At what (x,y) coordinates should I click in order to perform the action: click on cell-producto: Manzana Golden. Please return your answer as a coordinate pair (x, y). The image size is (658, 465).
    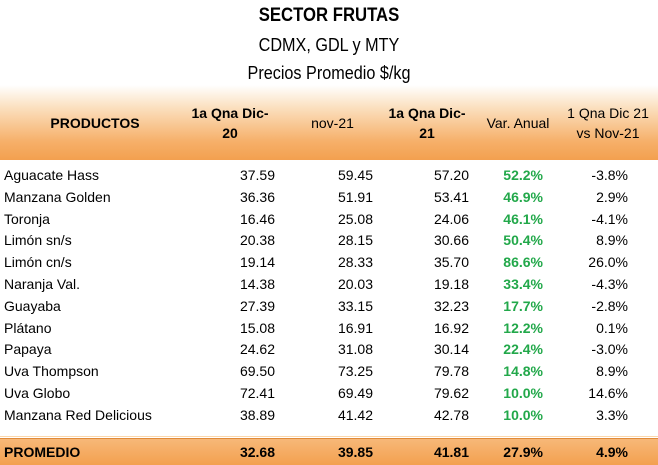
    Looking at the image, I should click on (57, 196).